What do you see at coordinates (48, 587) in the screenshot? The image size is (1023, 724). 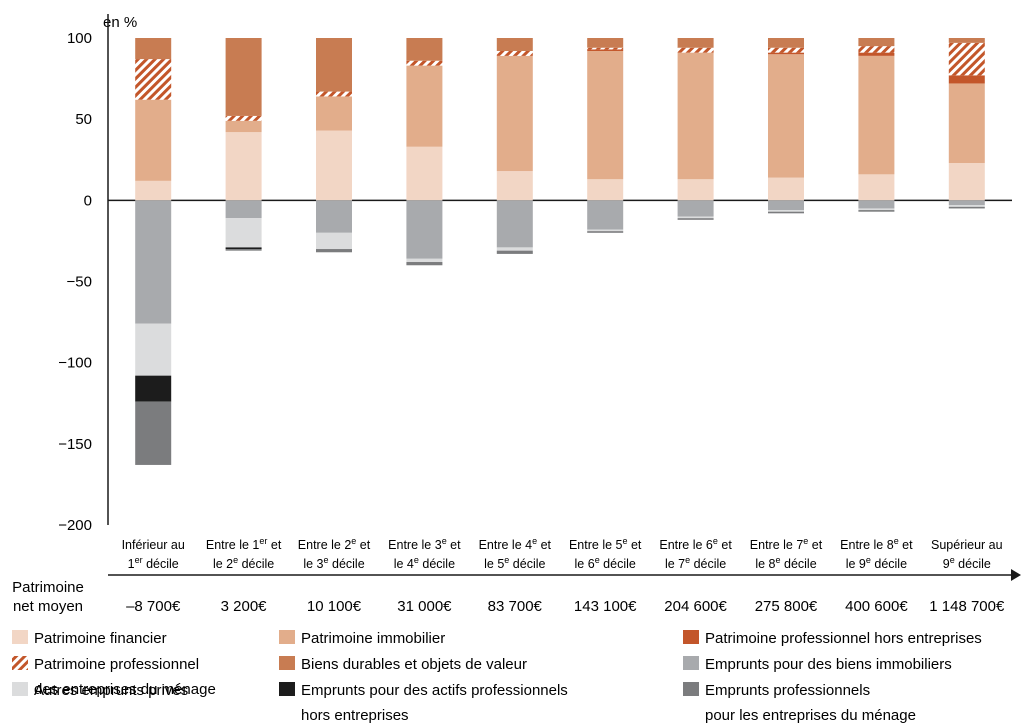 I see `net-wealth-row-label: Patrimoine` at bounding box center [48, 587].